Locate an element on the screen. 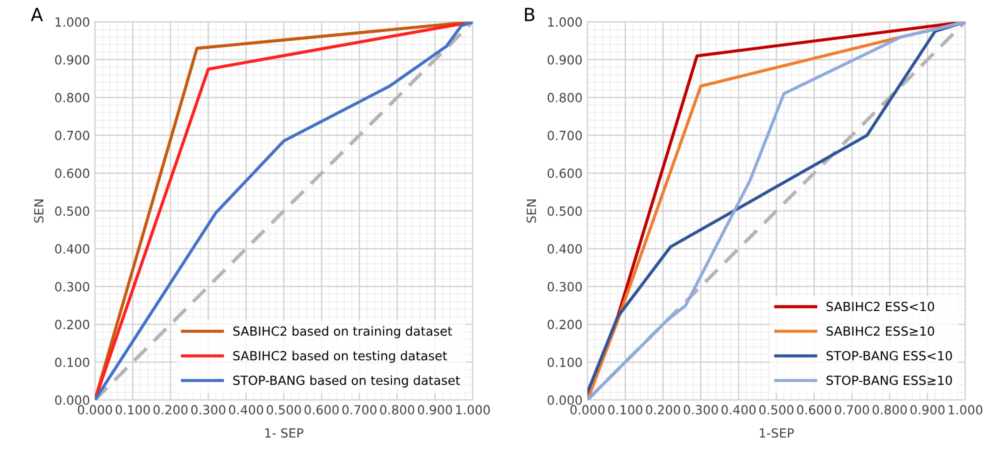  chart-title: B is located at coordinates (529, 15).